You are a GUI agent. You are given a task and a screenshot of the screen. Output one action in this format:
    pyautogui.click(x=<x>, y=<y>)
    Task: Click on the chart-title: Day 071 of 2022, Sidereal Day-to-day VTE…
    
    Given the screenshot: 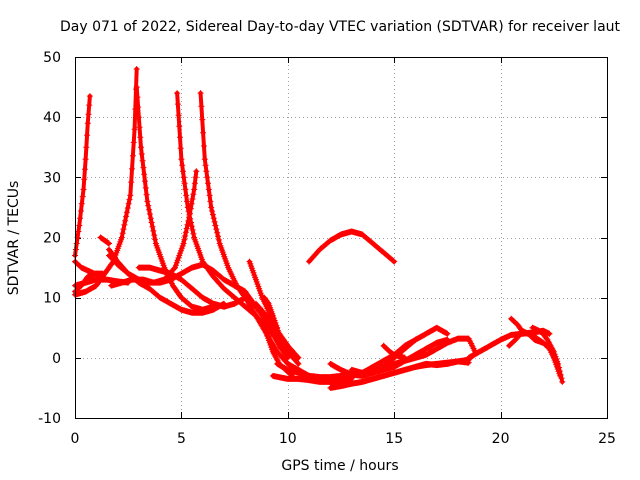 What is the action you would take?
    pyautogui.click(x=340, y=27)
    